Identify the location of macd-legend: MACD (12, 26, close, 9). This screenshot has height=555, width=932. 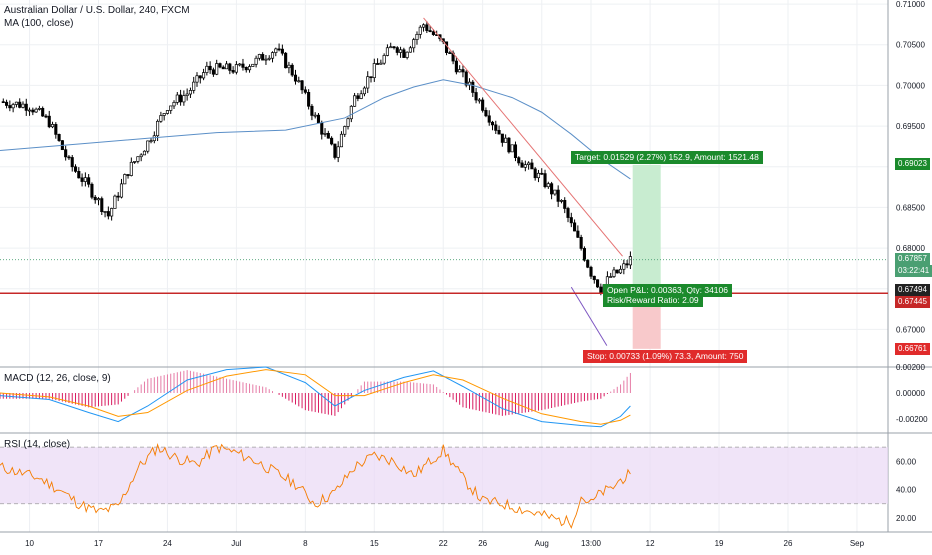
(57, 378).